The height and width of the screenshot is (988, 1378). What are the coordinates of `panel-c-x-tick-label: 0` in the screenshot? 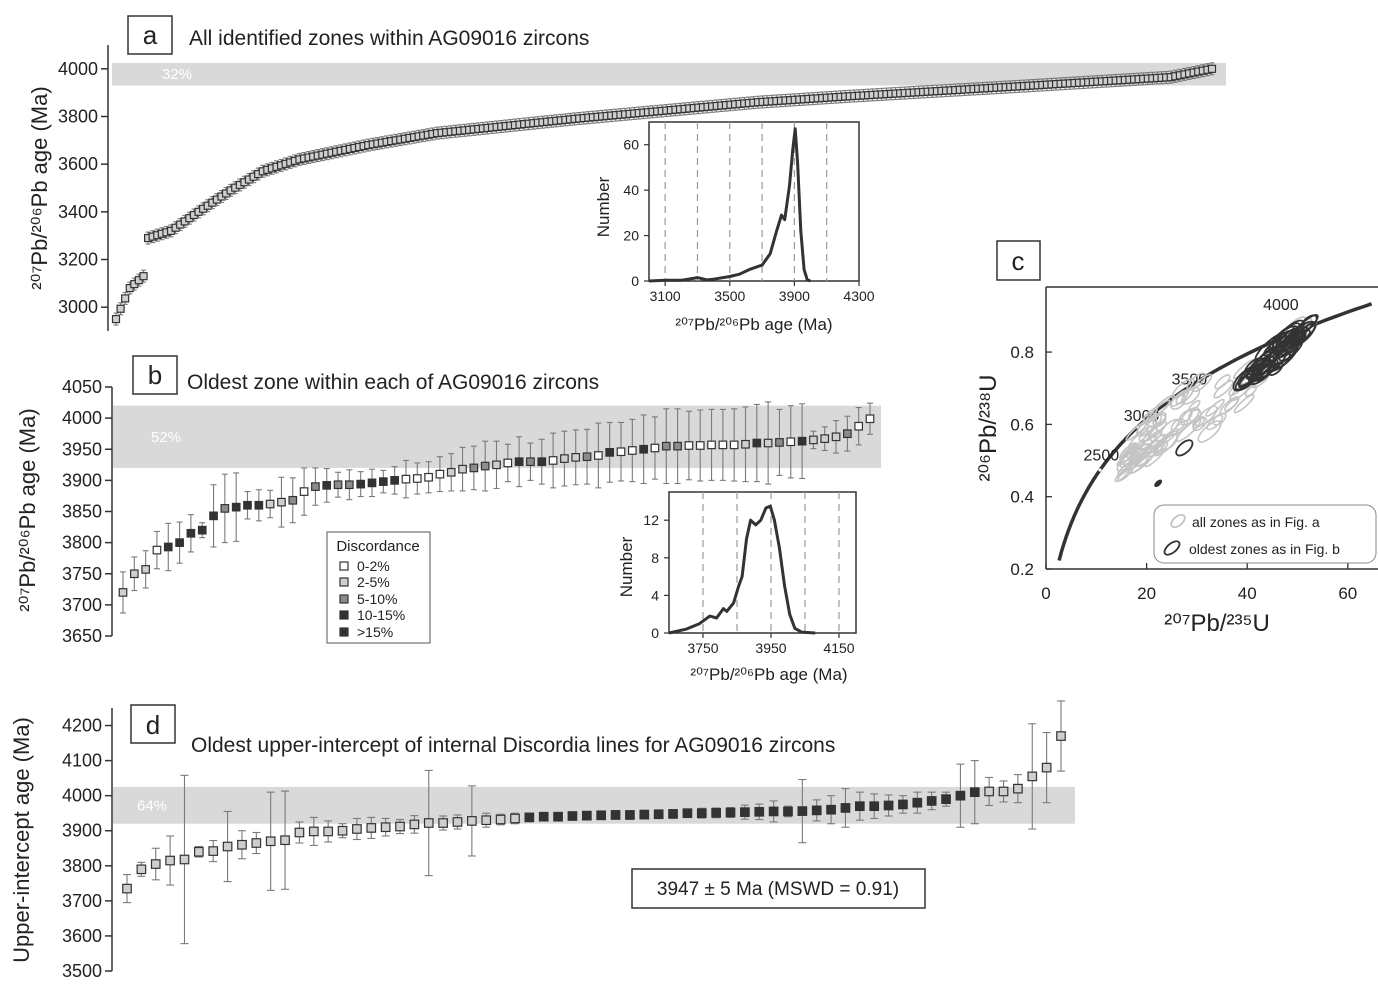 It's located at (1045, 593).